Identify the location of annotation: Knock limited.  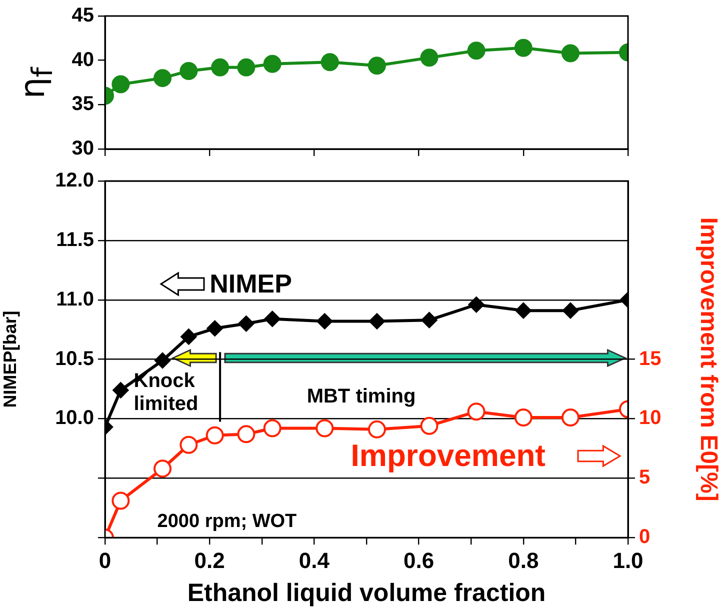
(167, 393).